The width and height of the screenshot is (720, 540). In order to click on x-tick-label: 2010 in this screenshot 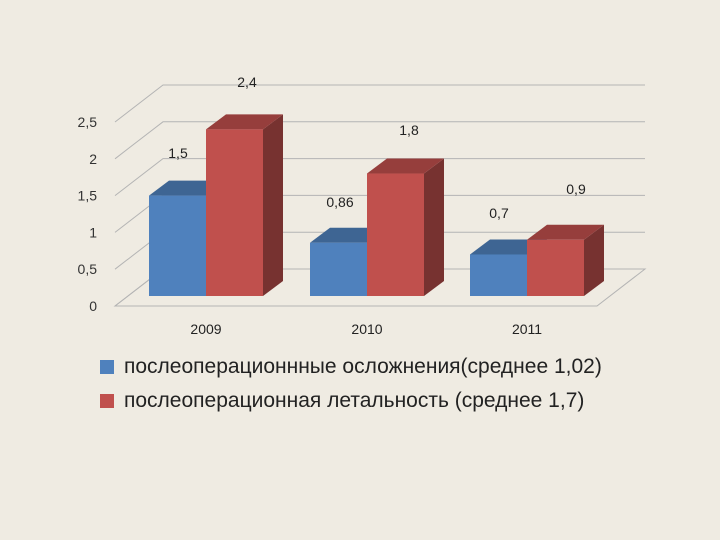, I will do `click(366, 329)`.